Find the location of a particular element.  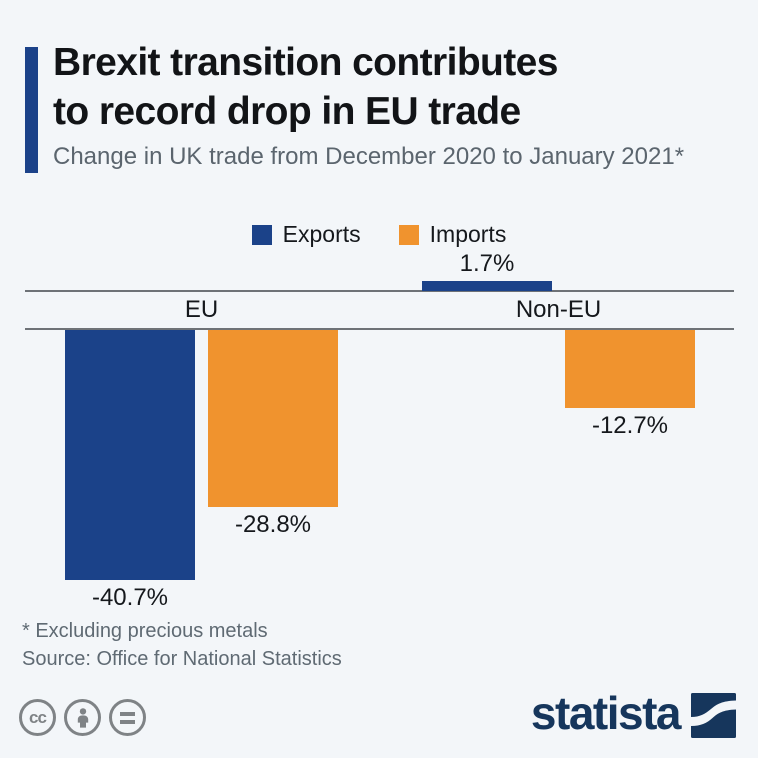

person-glyph is located at coordinates (82, 717).